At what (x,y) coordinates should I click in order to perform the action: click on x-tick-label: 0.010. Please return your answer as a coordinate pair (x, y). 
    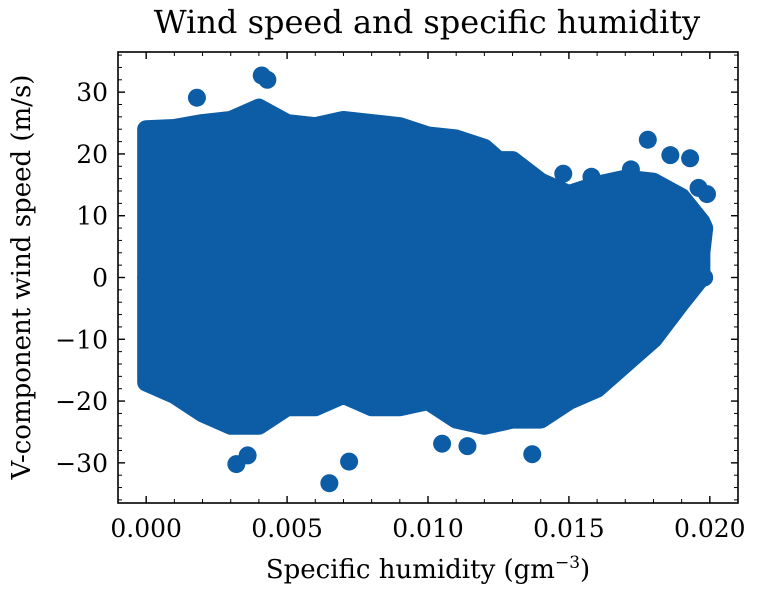
    Looking at the image, I should click on (428, 528).